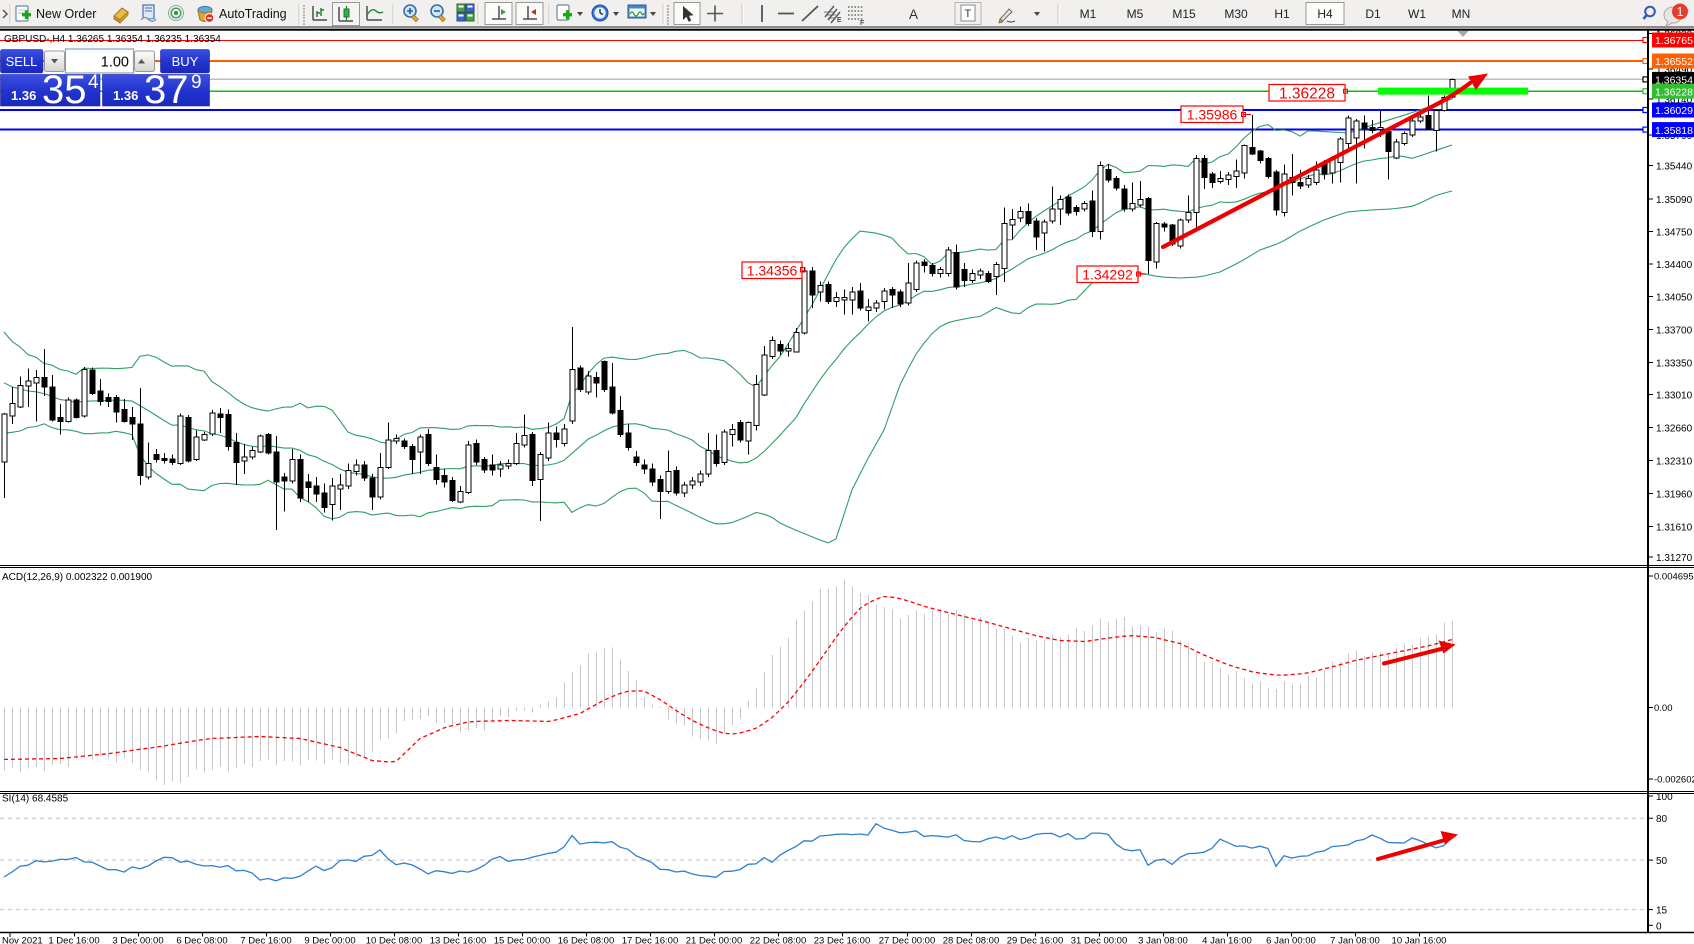 The height and width of the screenshot is (944, 1694). What do you see at coordinates (1662, 861) in the screenshot?
I see `svg-text: 50` at bounding box center [1662, 861].